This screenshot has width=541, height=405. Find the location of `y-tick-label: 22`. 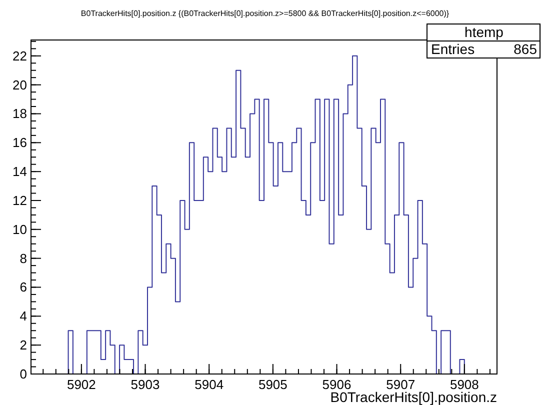

y-tick-label: 22 is located at coordinates (19, 56).